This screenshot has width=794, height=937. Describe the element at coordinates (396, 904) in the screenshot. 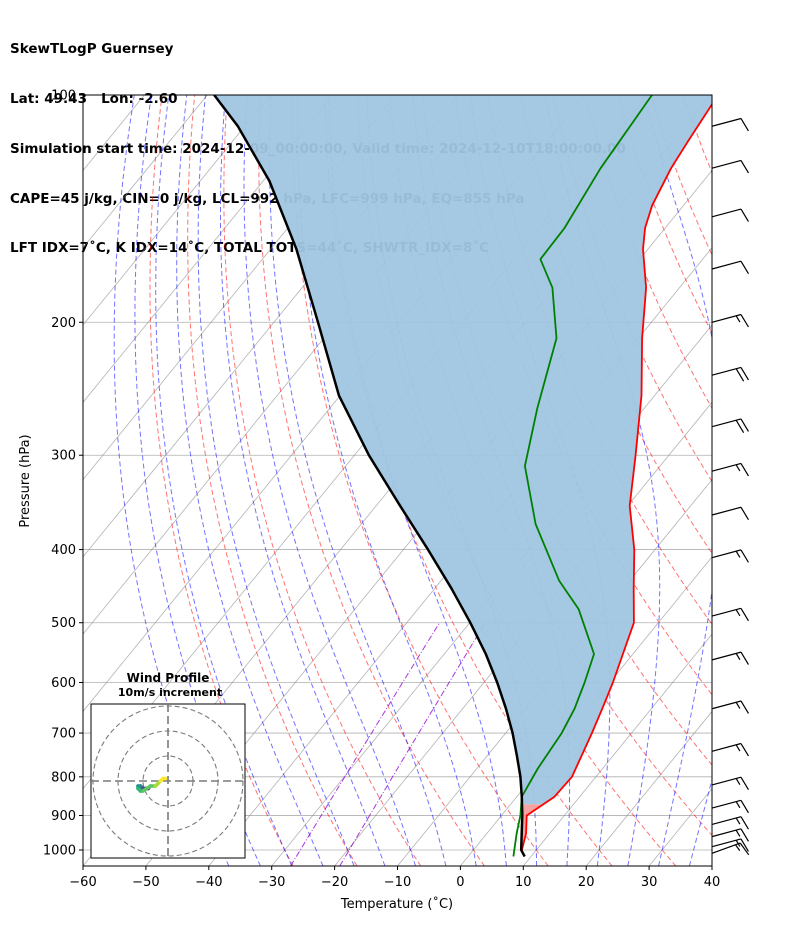

I see `x-axis-label: Temperature (˚C)` at that location.